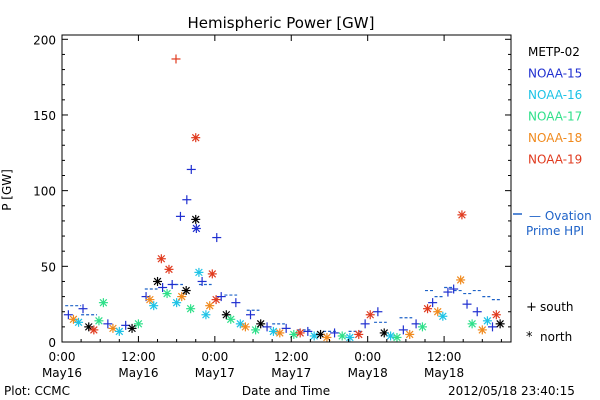  Describe the element at coordinates (554, 52) in the screenshot. I see `legend-entry: METP-02` at that location.